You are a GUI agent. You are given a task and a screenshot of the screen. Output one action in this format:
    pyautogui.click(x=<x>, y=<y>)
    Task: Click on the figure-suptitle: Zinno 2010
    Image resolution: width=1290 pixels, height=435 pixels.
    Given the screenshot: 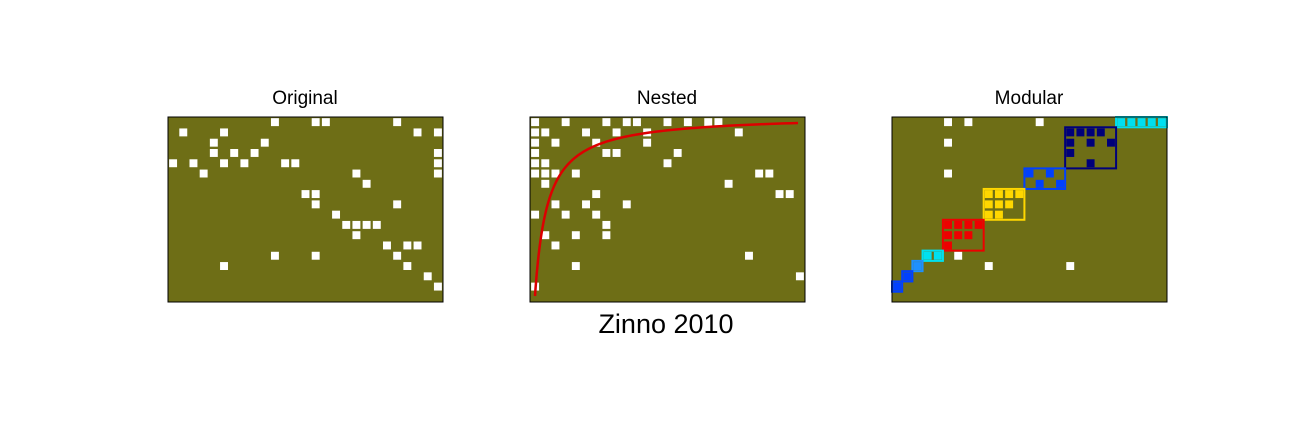 What is the action you would take?
    pyautogui.click(x=665, y=324)
    